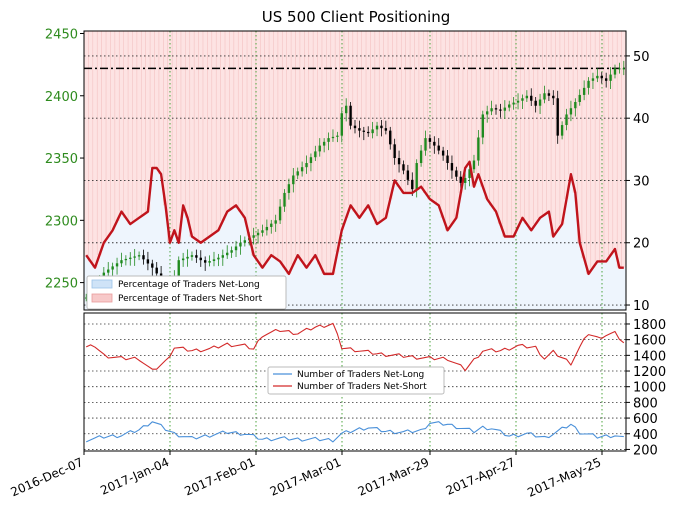 The height and width of the screenshot is (517, 680). What do you see at coordinates (641, 244) in the screenshot?
I see `pct-tick-label: 20` at bounding box center [641, 244].